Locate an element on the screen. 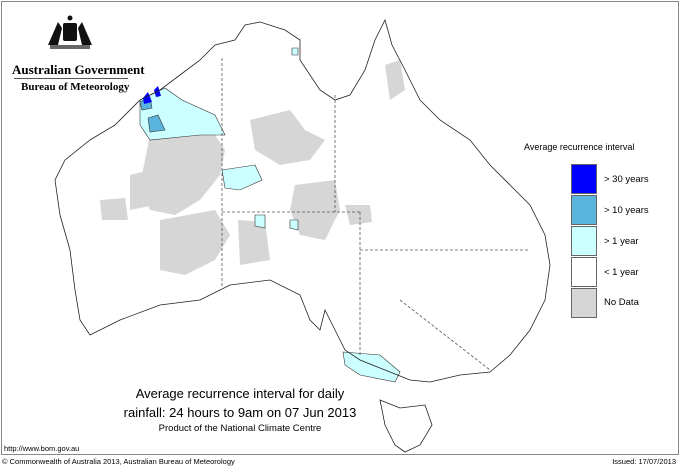 The image size is (680, 467). map-subtitle: Product of the National Climate Centre is located at coordinates (240, 428).